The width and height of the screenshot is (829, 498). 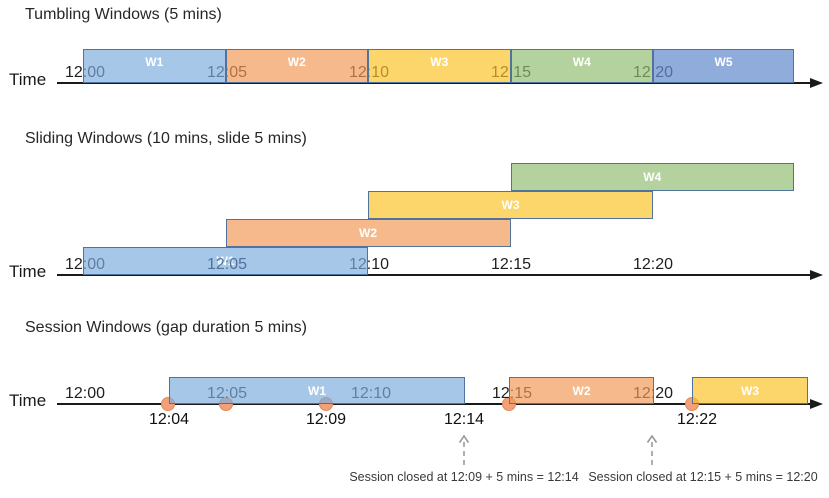 I want to click on event-time-label: 12:14, so click(x=464, y=419).